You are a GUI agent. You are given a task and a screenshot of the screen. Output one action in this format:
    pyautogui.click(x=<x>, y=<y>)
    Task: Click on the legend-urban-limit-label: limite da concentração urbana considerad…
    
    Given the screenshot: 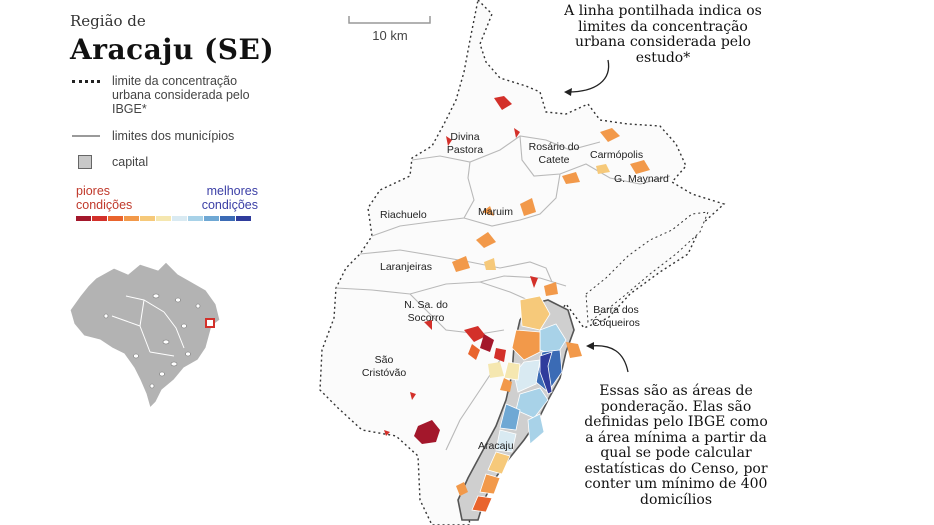 What is the action you would take?
    pyautogui.click(x=181, y=95)
    